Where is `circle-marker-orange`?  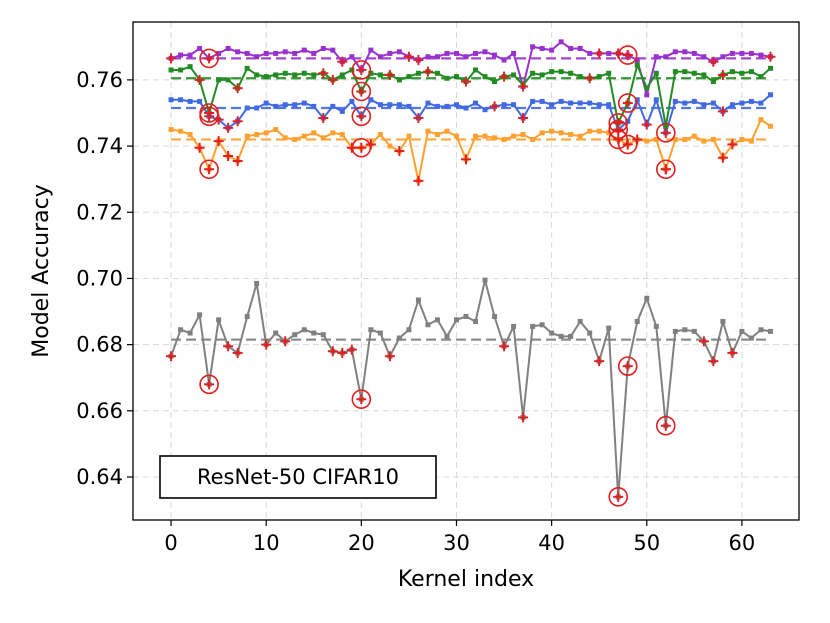
circle-marker-orange is located at coordinates (209, 169).